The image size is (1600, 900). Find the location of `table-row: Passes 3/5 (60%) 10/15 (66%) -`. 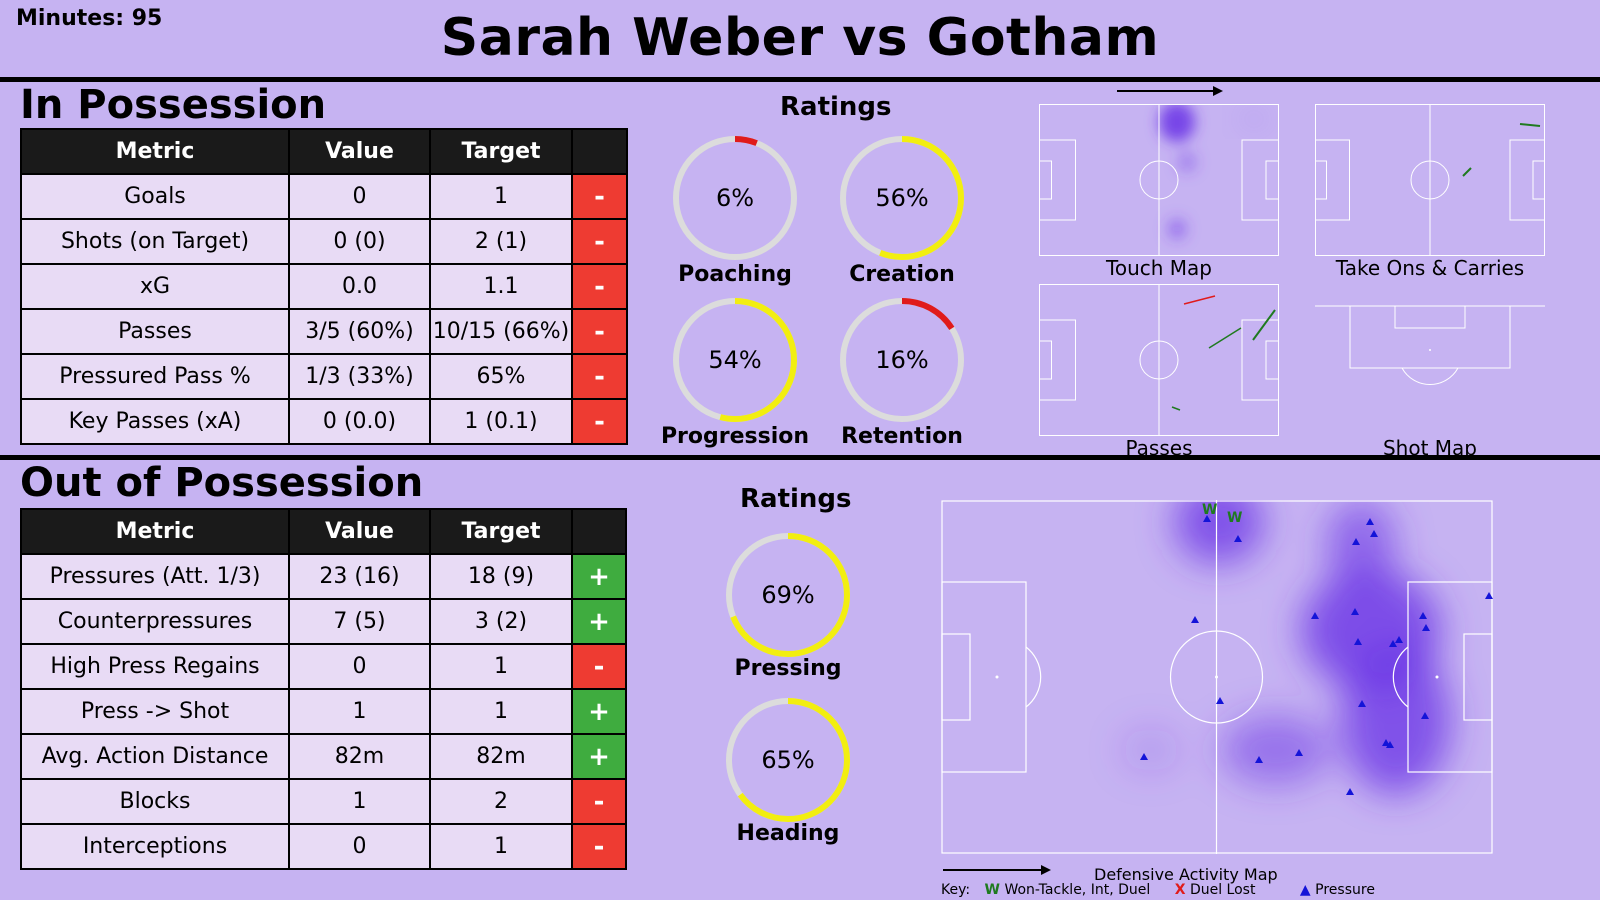

table-row: Passes 3/5 (60%) 10/15 (66%) - is located at coordinates (324, 331).